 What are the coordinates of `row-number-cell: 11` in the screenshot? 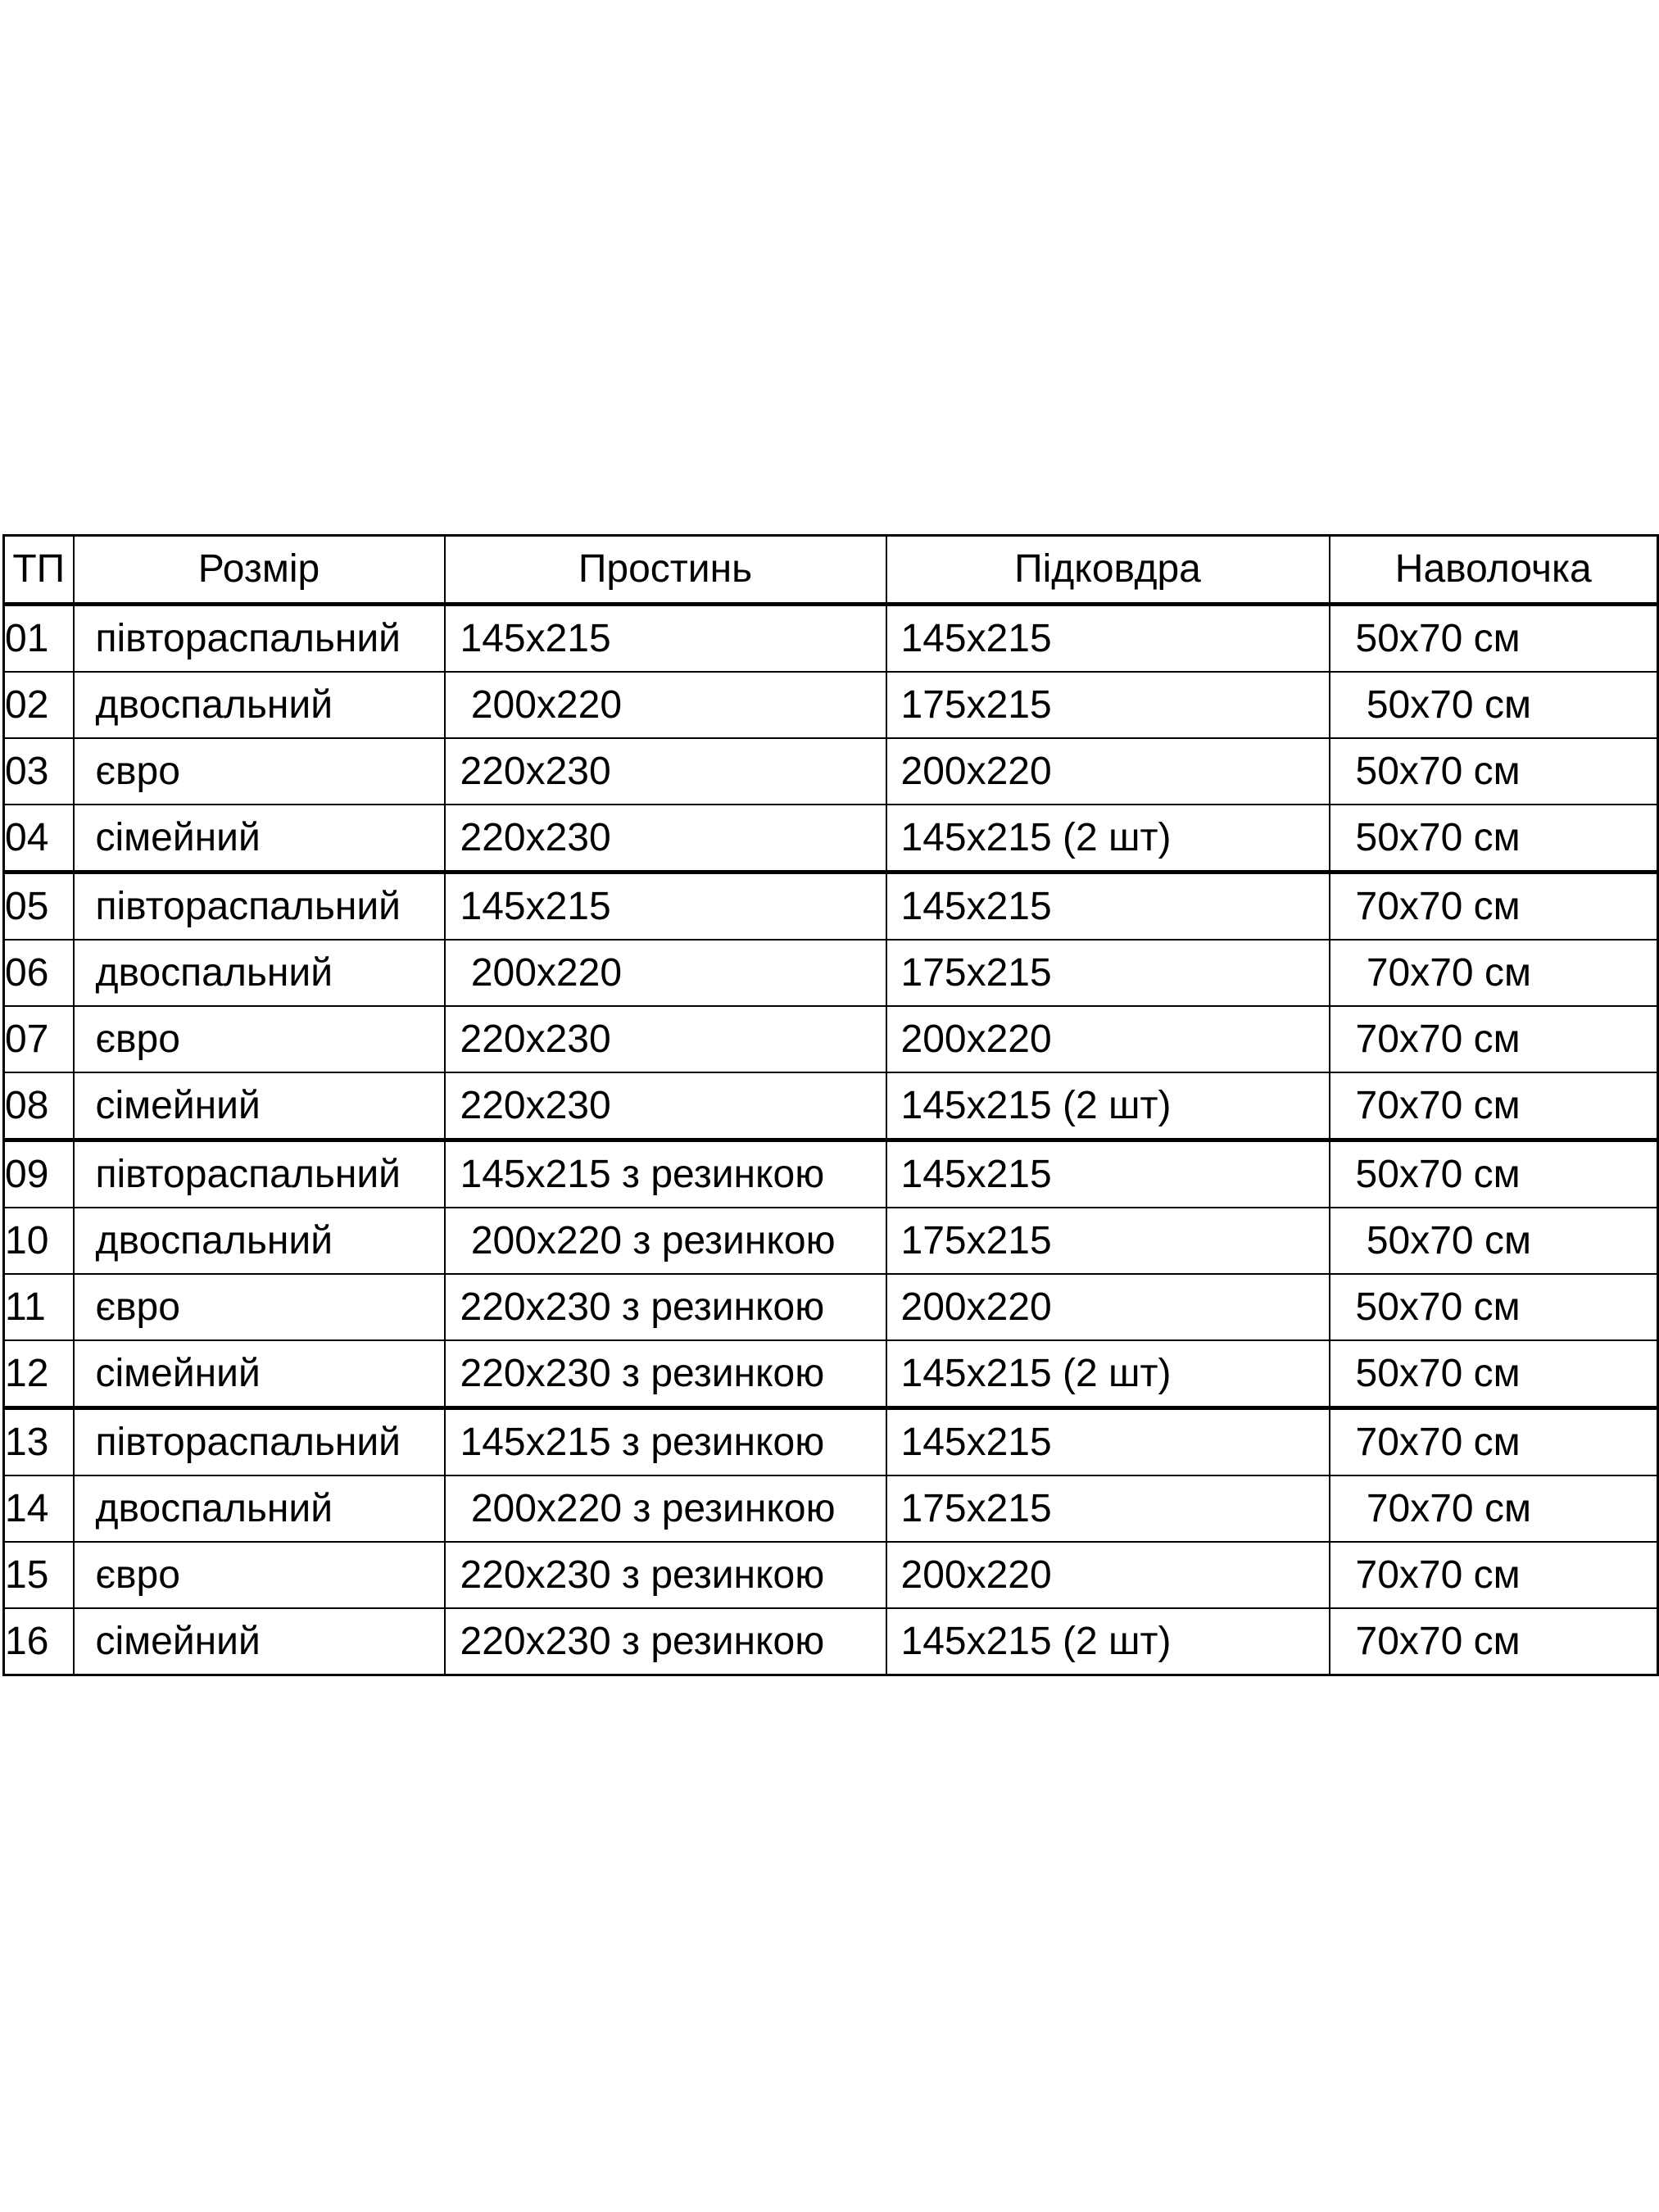 It's located at (38, 1307).